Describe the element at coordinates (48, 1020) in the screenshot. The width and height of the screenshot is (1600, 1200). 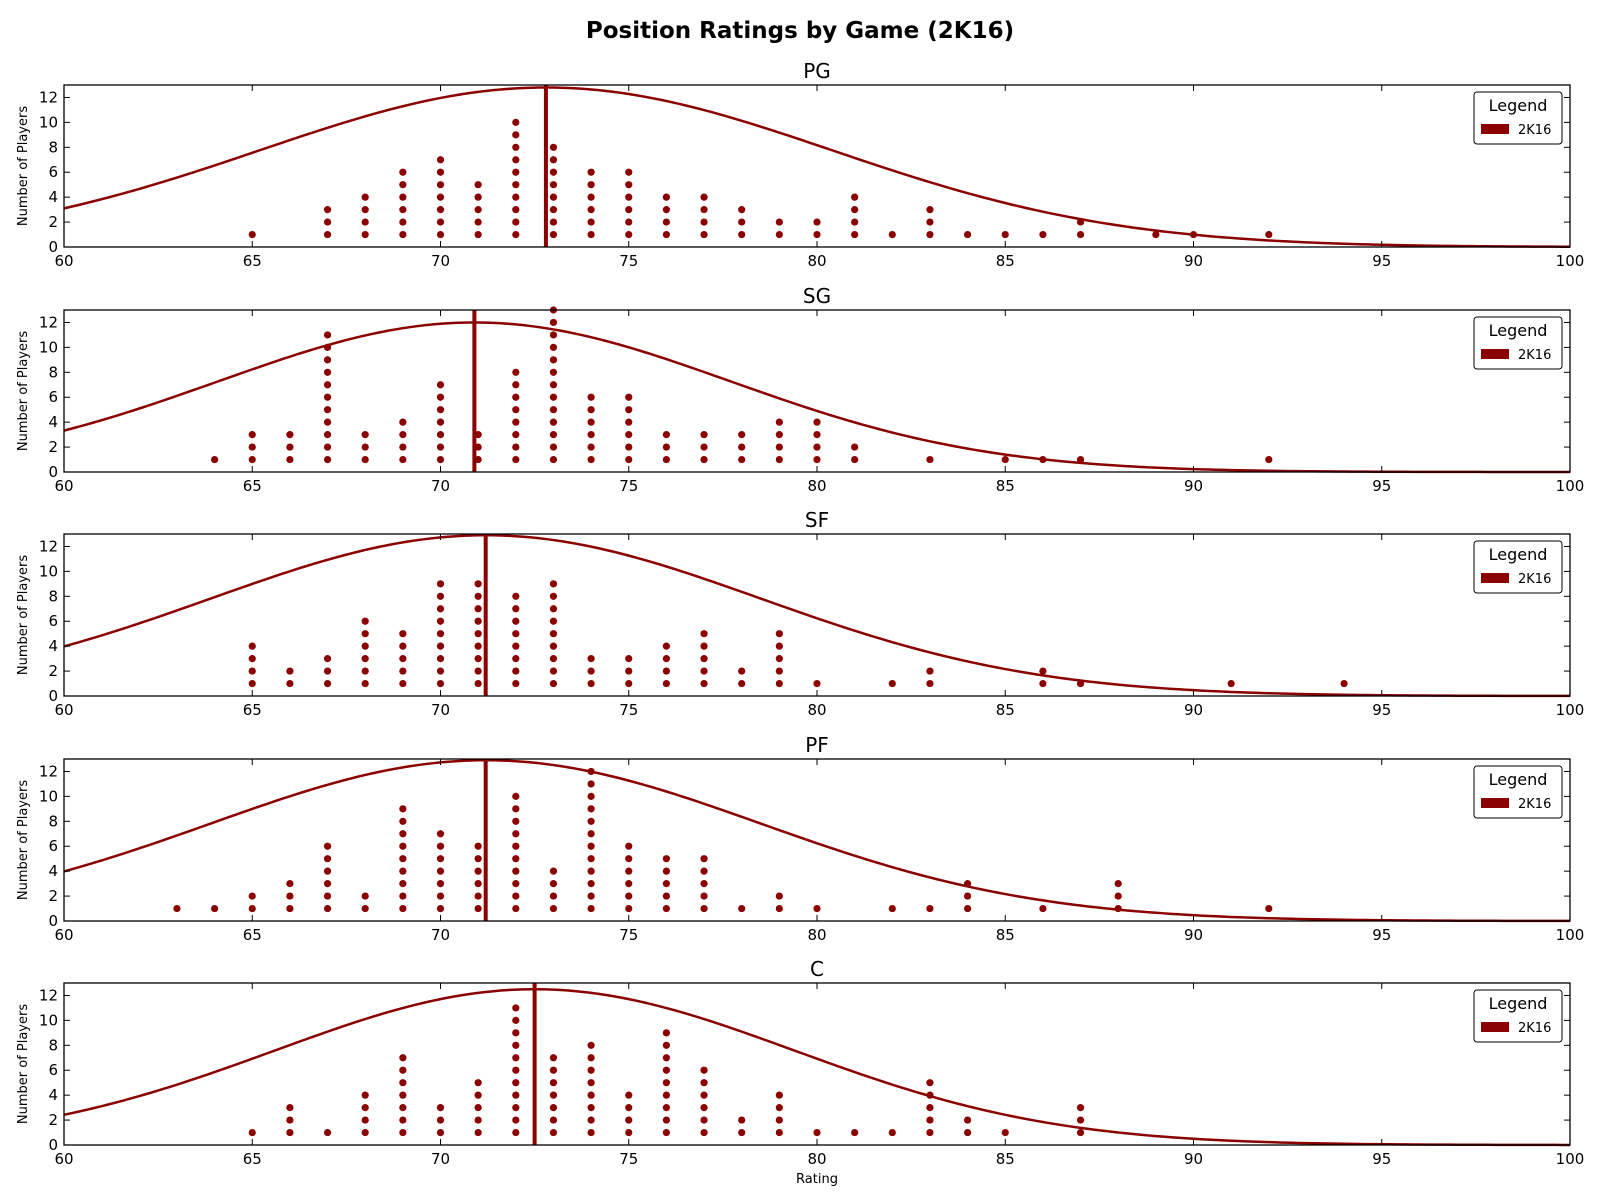
I see `panel-c-ytick-label: 10` at that location.